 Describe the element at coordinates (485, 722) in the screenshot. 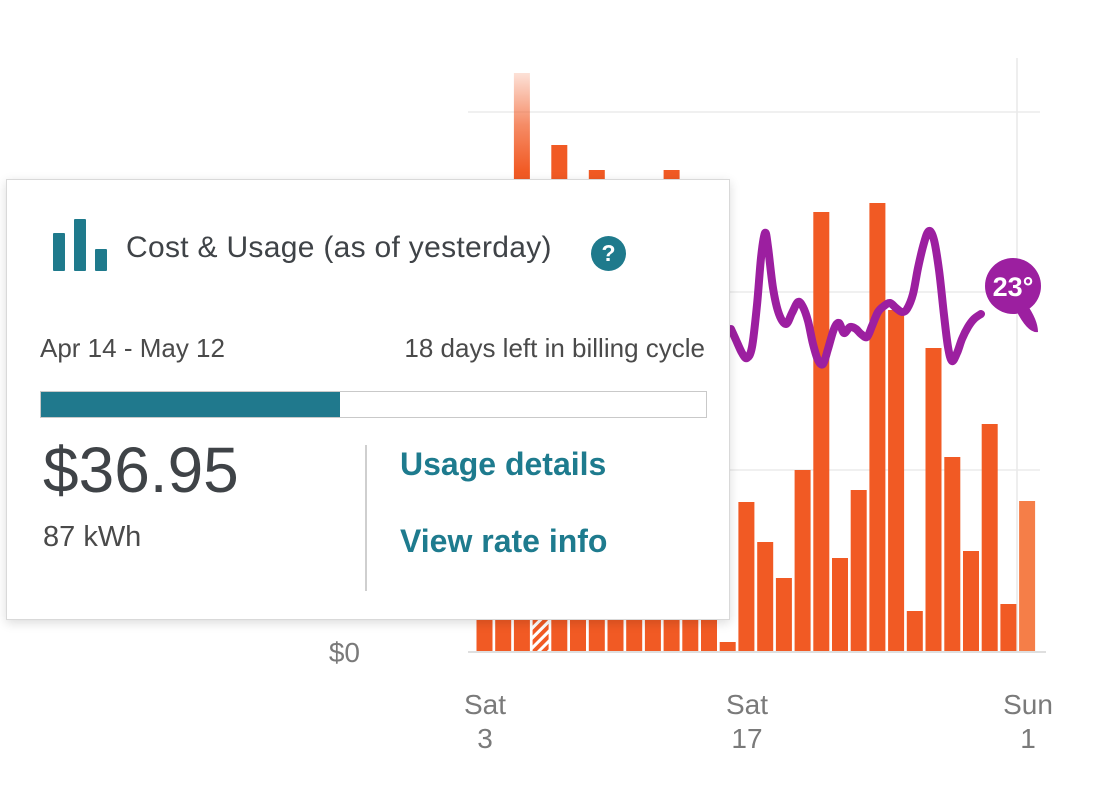

I see `x-axis-tick-sat-3: Sat 3` at that location.